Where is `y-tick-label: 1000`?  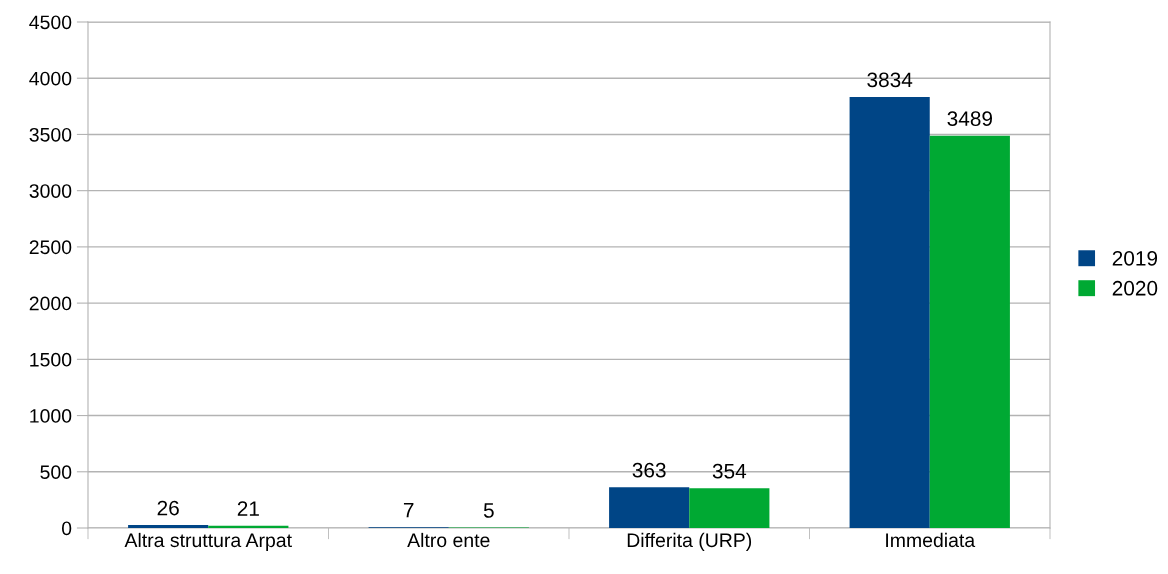 y-tick-label: 1000 is located at coordinates (51, 416).